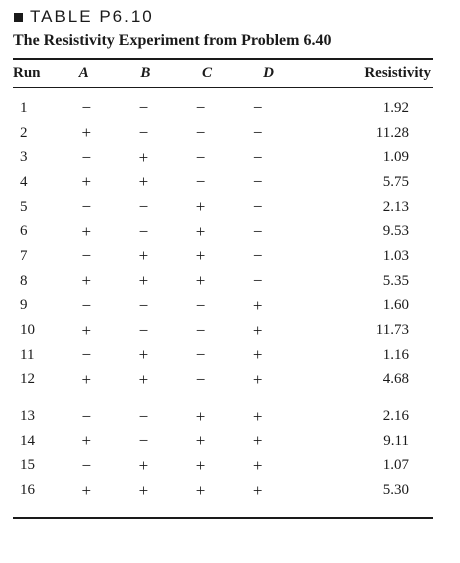 Image resolution: width=460 pixels, height=563 pixels. Describe the element at coordinates (223, 133) in the screenshot. I see `table-row: 2 + − − − 11.28` at that location.